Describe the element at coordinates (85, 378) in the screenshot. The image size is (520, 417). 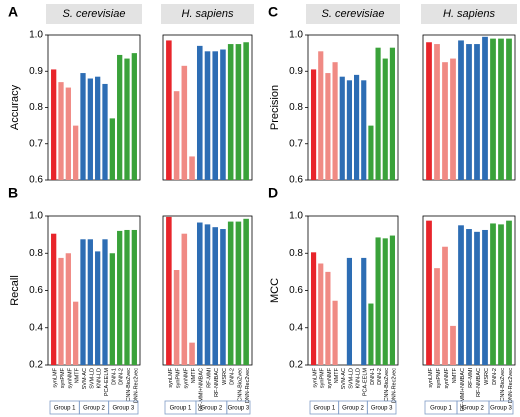
I see `x-tick-label: SVM-AC` at that location.